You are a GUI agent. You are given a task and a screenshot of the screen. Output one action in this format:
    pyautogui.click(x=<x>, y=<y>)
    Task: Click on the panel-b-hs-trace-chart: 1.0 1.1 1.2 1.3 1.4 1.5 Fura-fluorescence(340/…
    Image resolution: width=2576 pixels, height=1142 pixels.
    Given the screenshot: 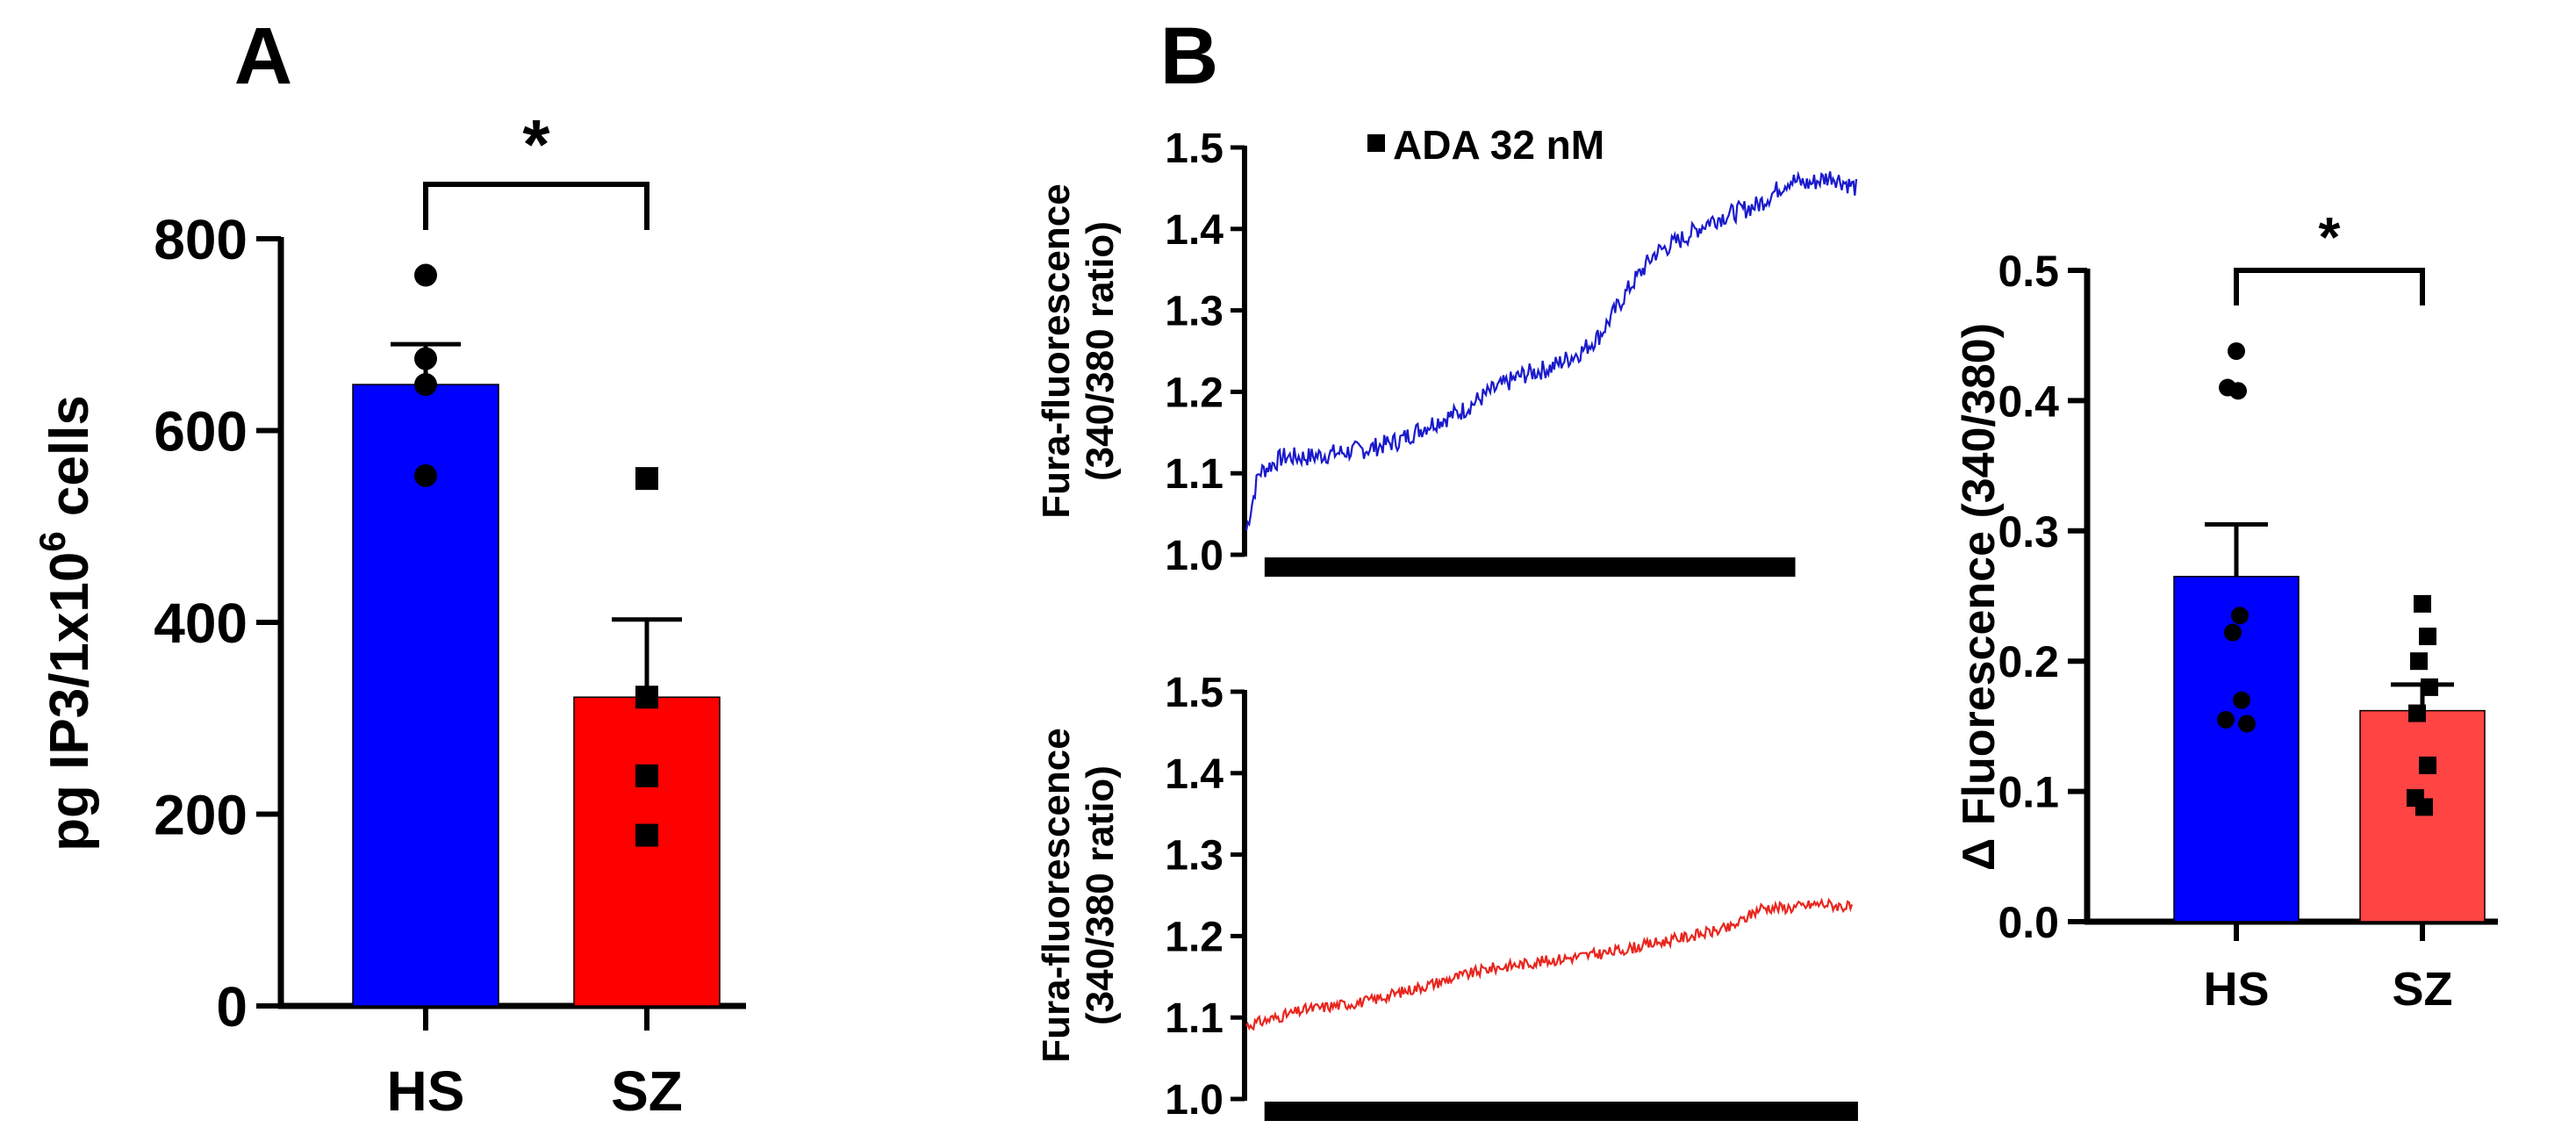 What is the action you would take?
    pyautogui.click(x=1446, y=351)
    